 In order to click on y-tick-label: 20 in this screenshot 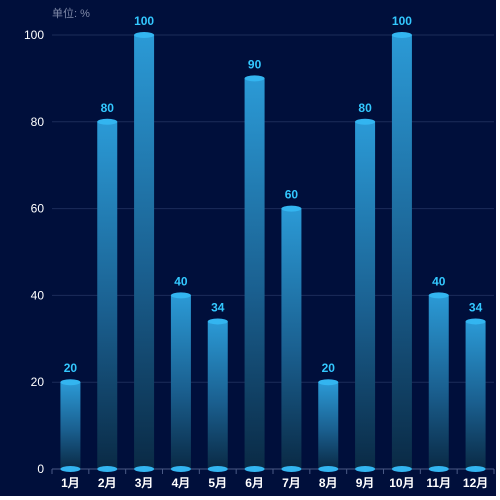, I will do `click(38, 382)`.